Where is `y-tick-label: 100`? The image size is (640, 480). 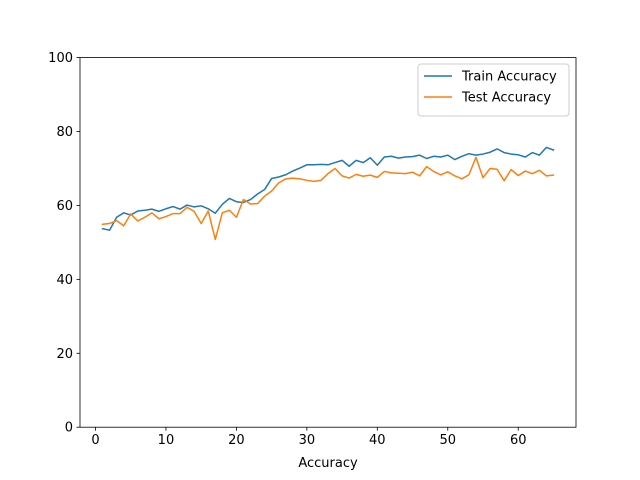 y-tick-label: 100 is located at coordinates (60, 58).